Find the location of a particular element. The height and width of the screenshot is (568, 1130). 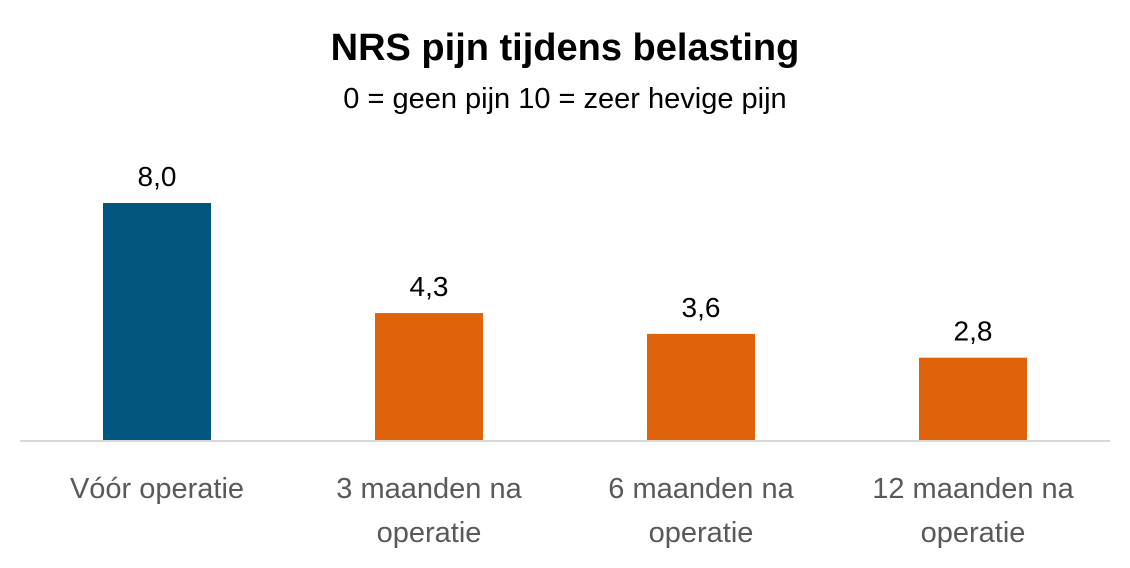

category-label-1: Vóór operatie is located at coordinates (157, 489).